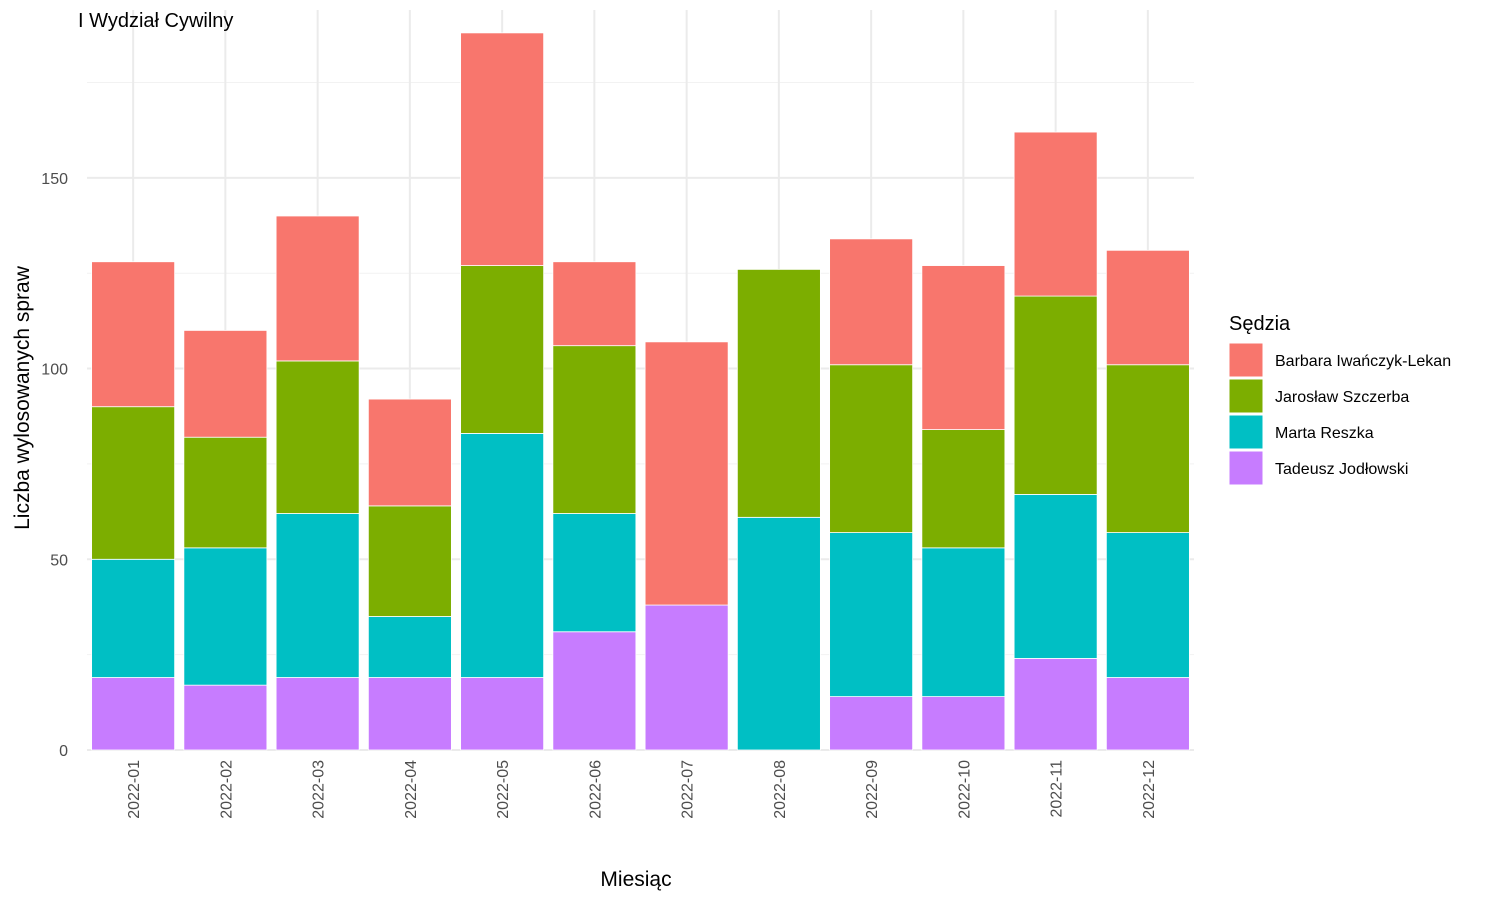 The height and width of the screenshot is (900, 1500). Describe the element at coordinates (503, 789) in the screenshot. I see `x-tick-label: 2022-05` at that location.